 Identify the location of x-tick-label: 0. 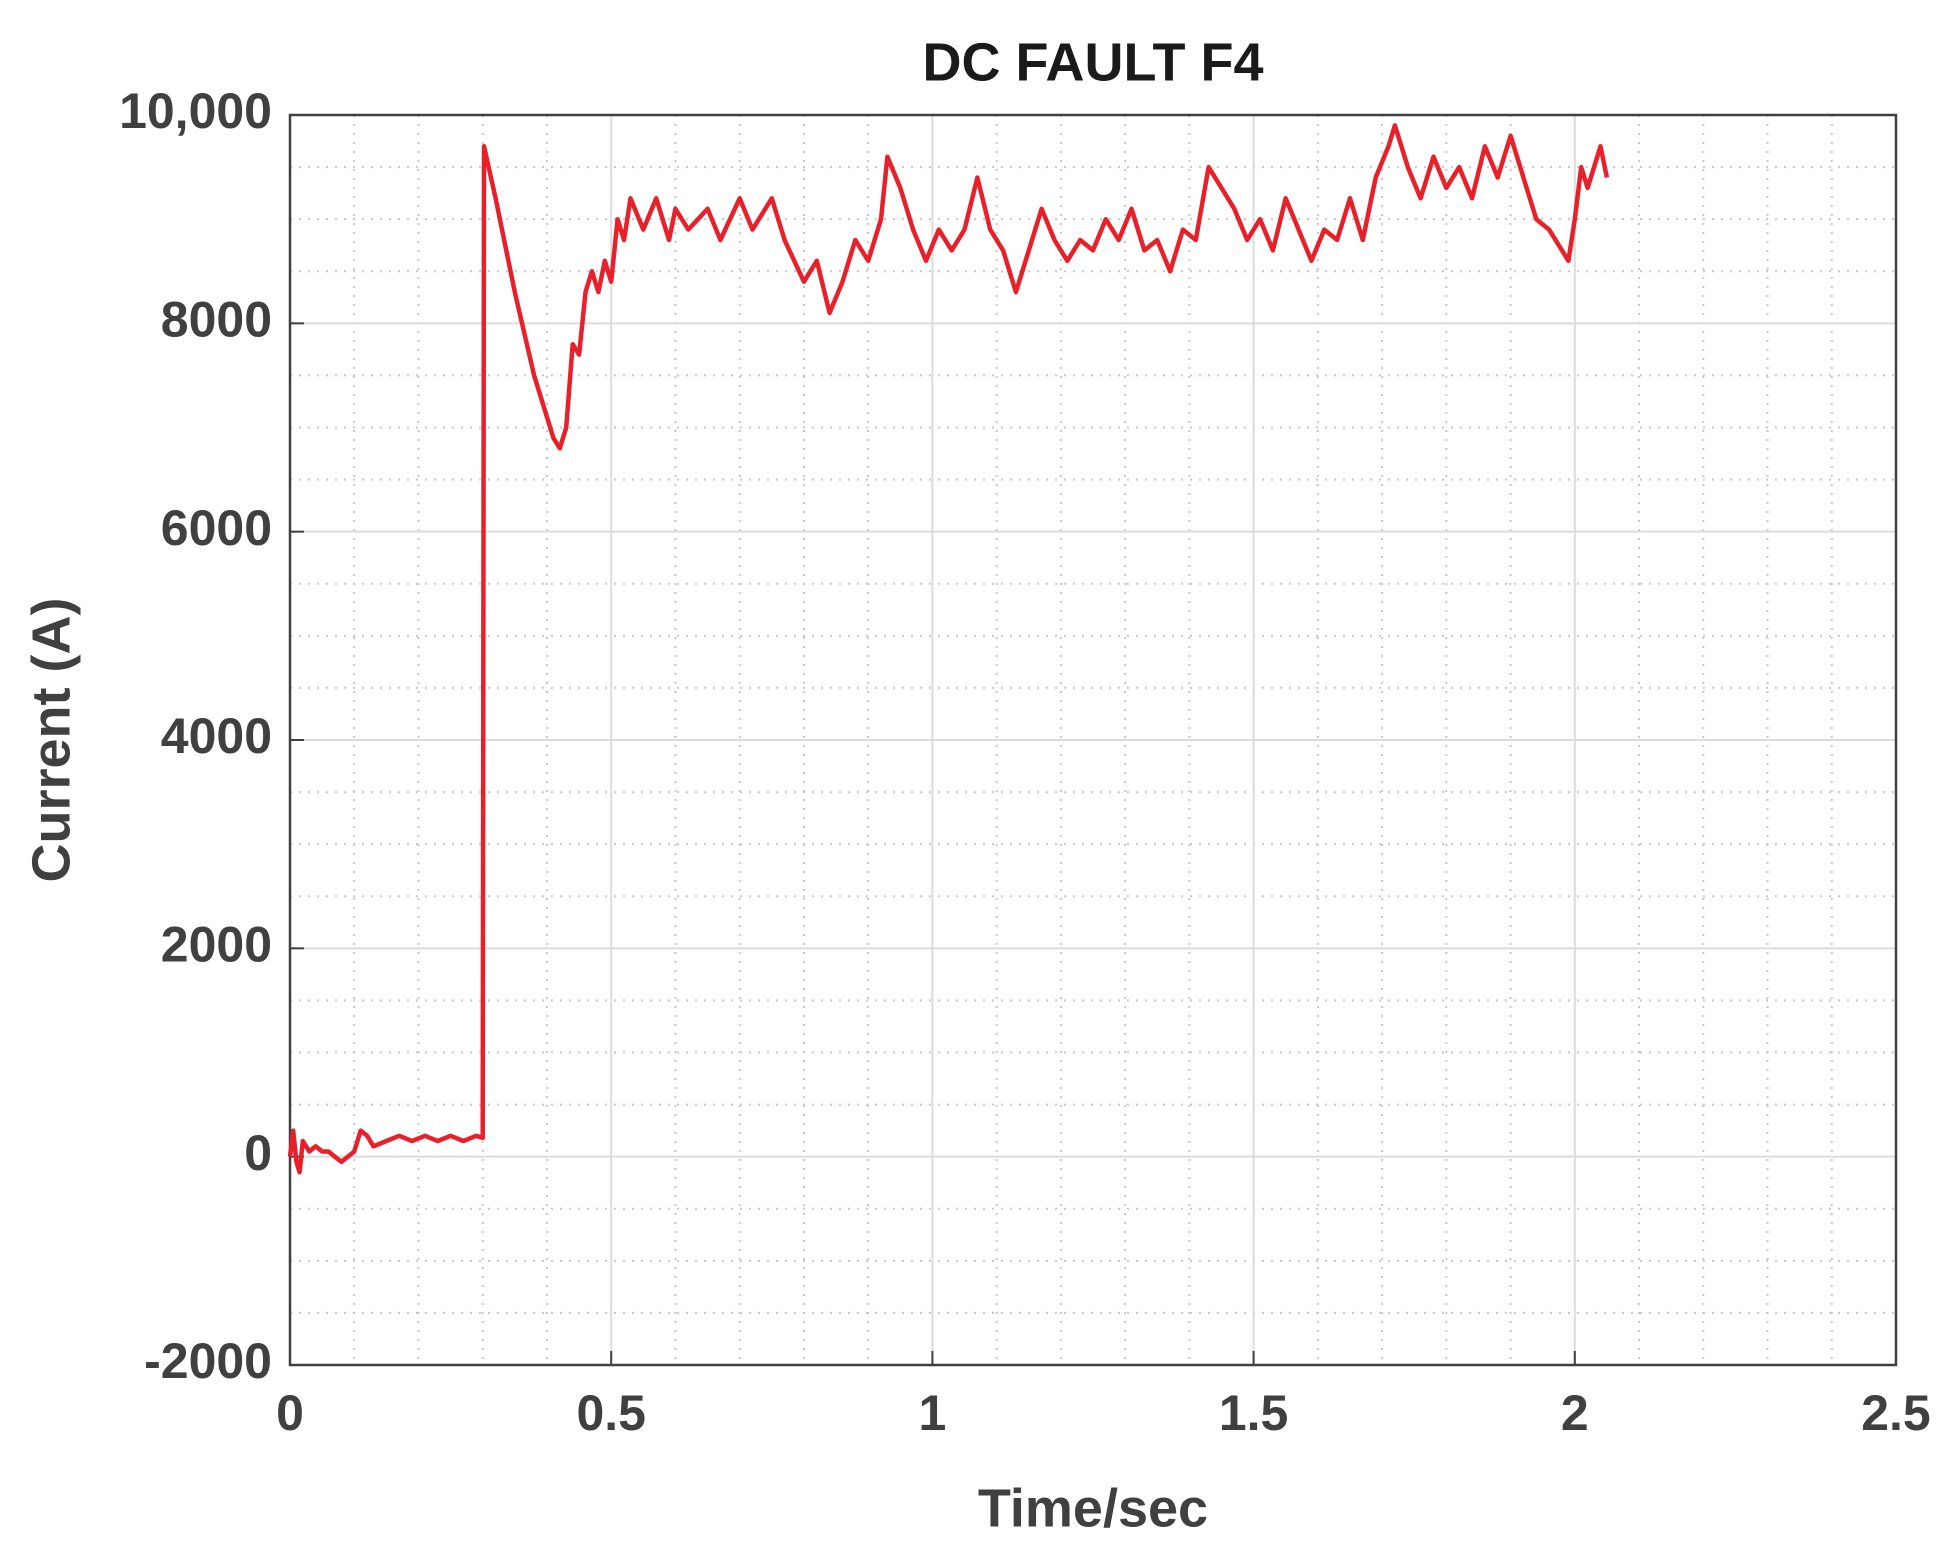
(290, 1413).